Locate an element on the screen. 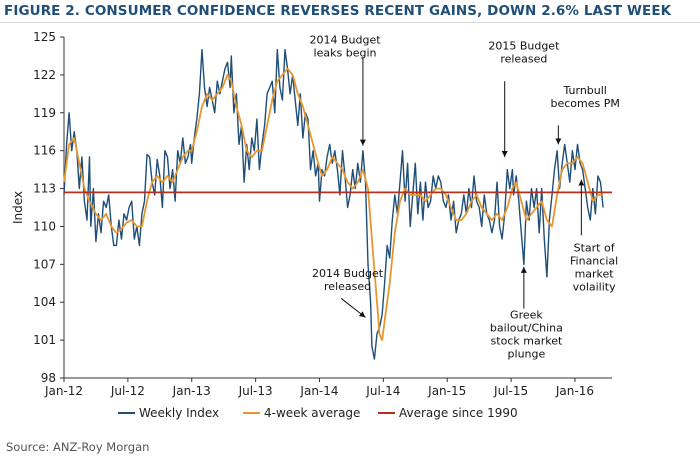 The height and width of the screenshot is (460, 700). legend-item-1: 4-week average is located at coordinates (301, 413).